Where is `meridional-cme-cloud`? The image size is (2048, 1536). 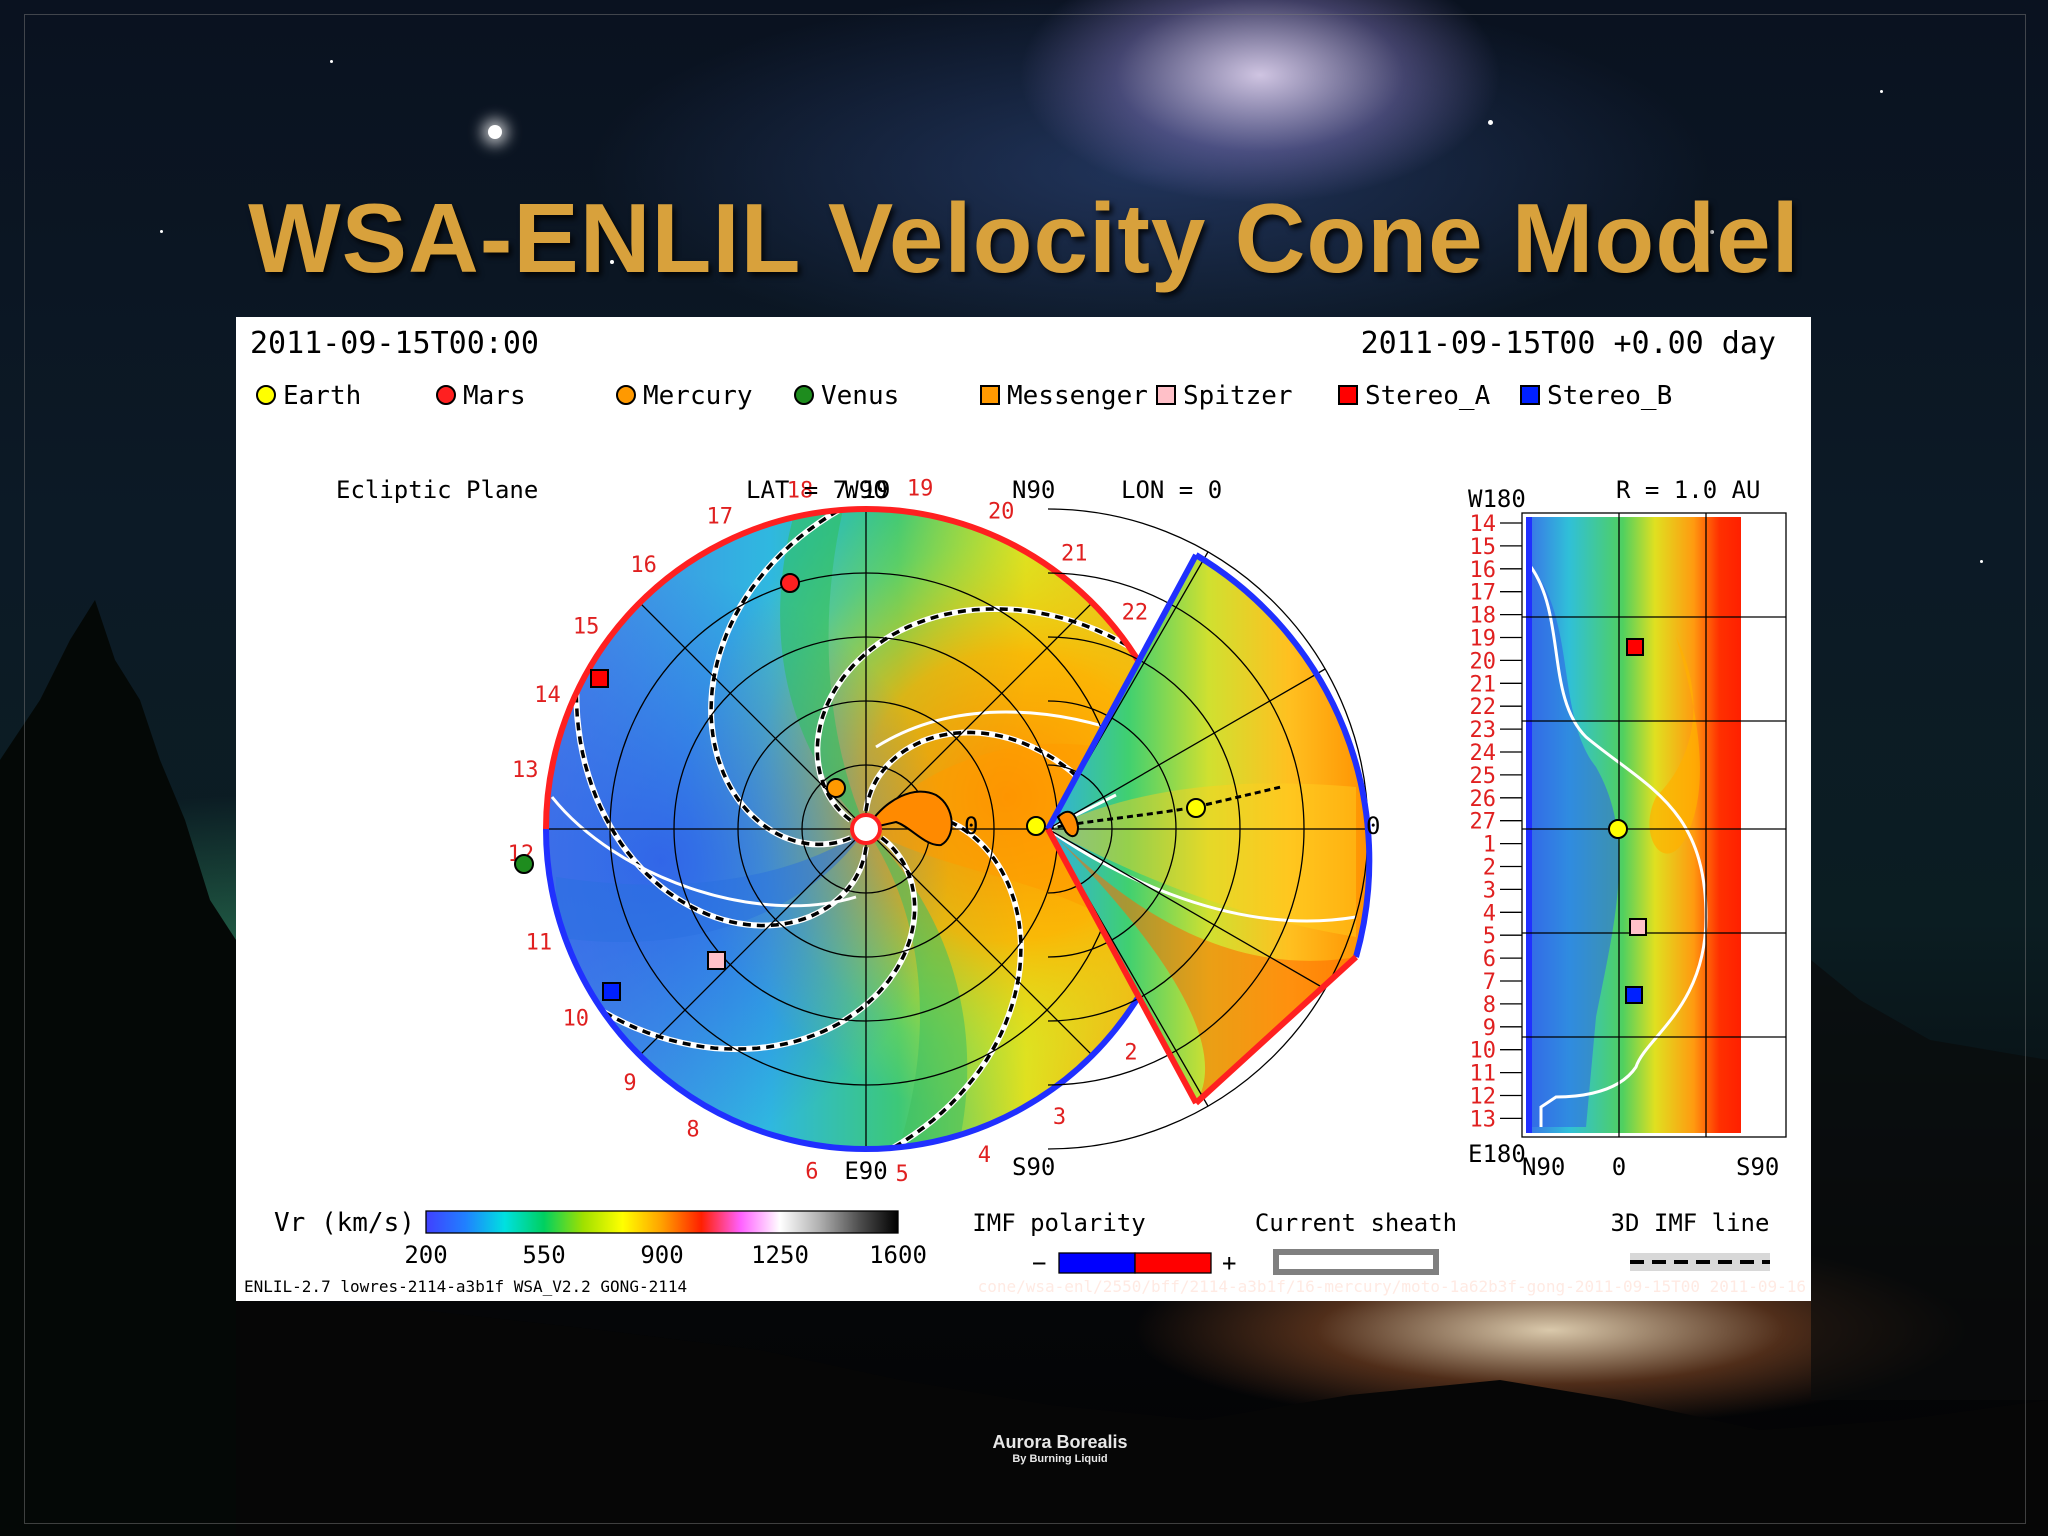
meridional-cme-cloud is located at coordinates (1068, 824).